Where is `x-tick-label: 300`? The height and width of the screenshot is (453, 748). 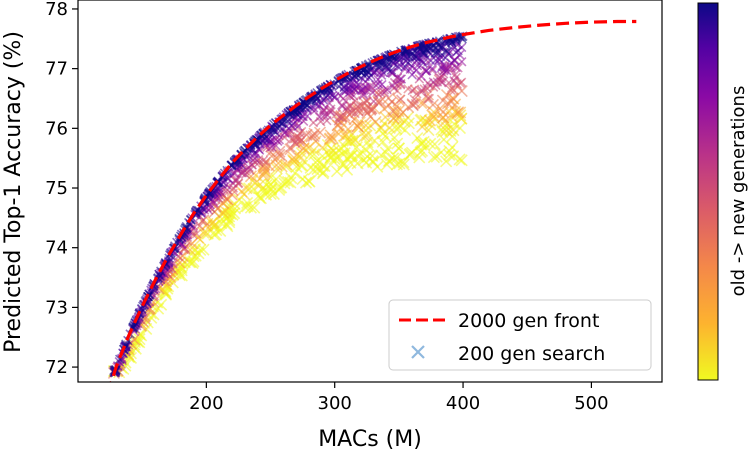 x-tick-label: 300 is located at coordinates (335, 403).